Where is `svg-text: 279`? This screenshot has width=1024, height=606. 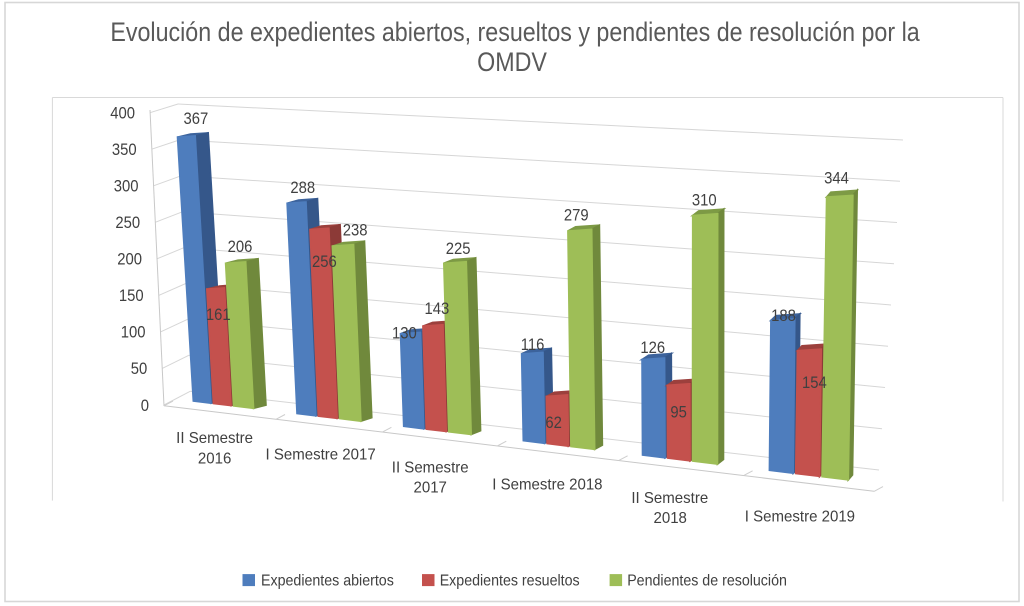
svg-text: 279 is located at coordinates (576, 216).